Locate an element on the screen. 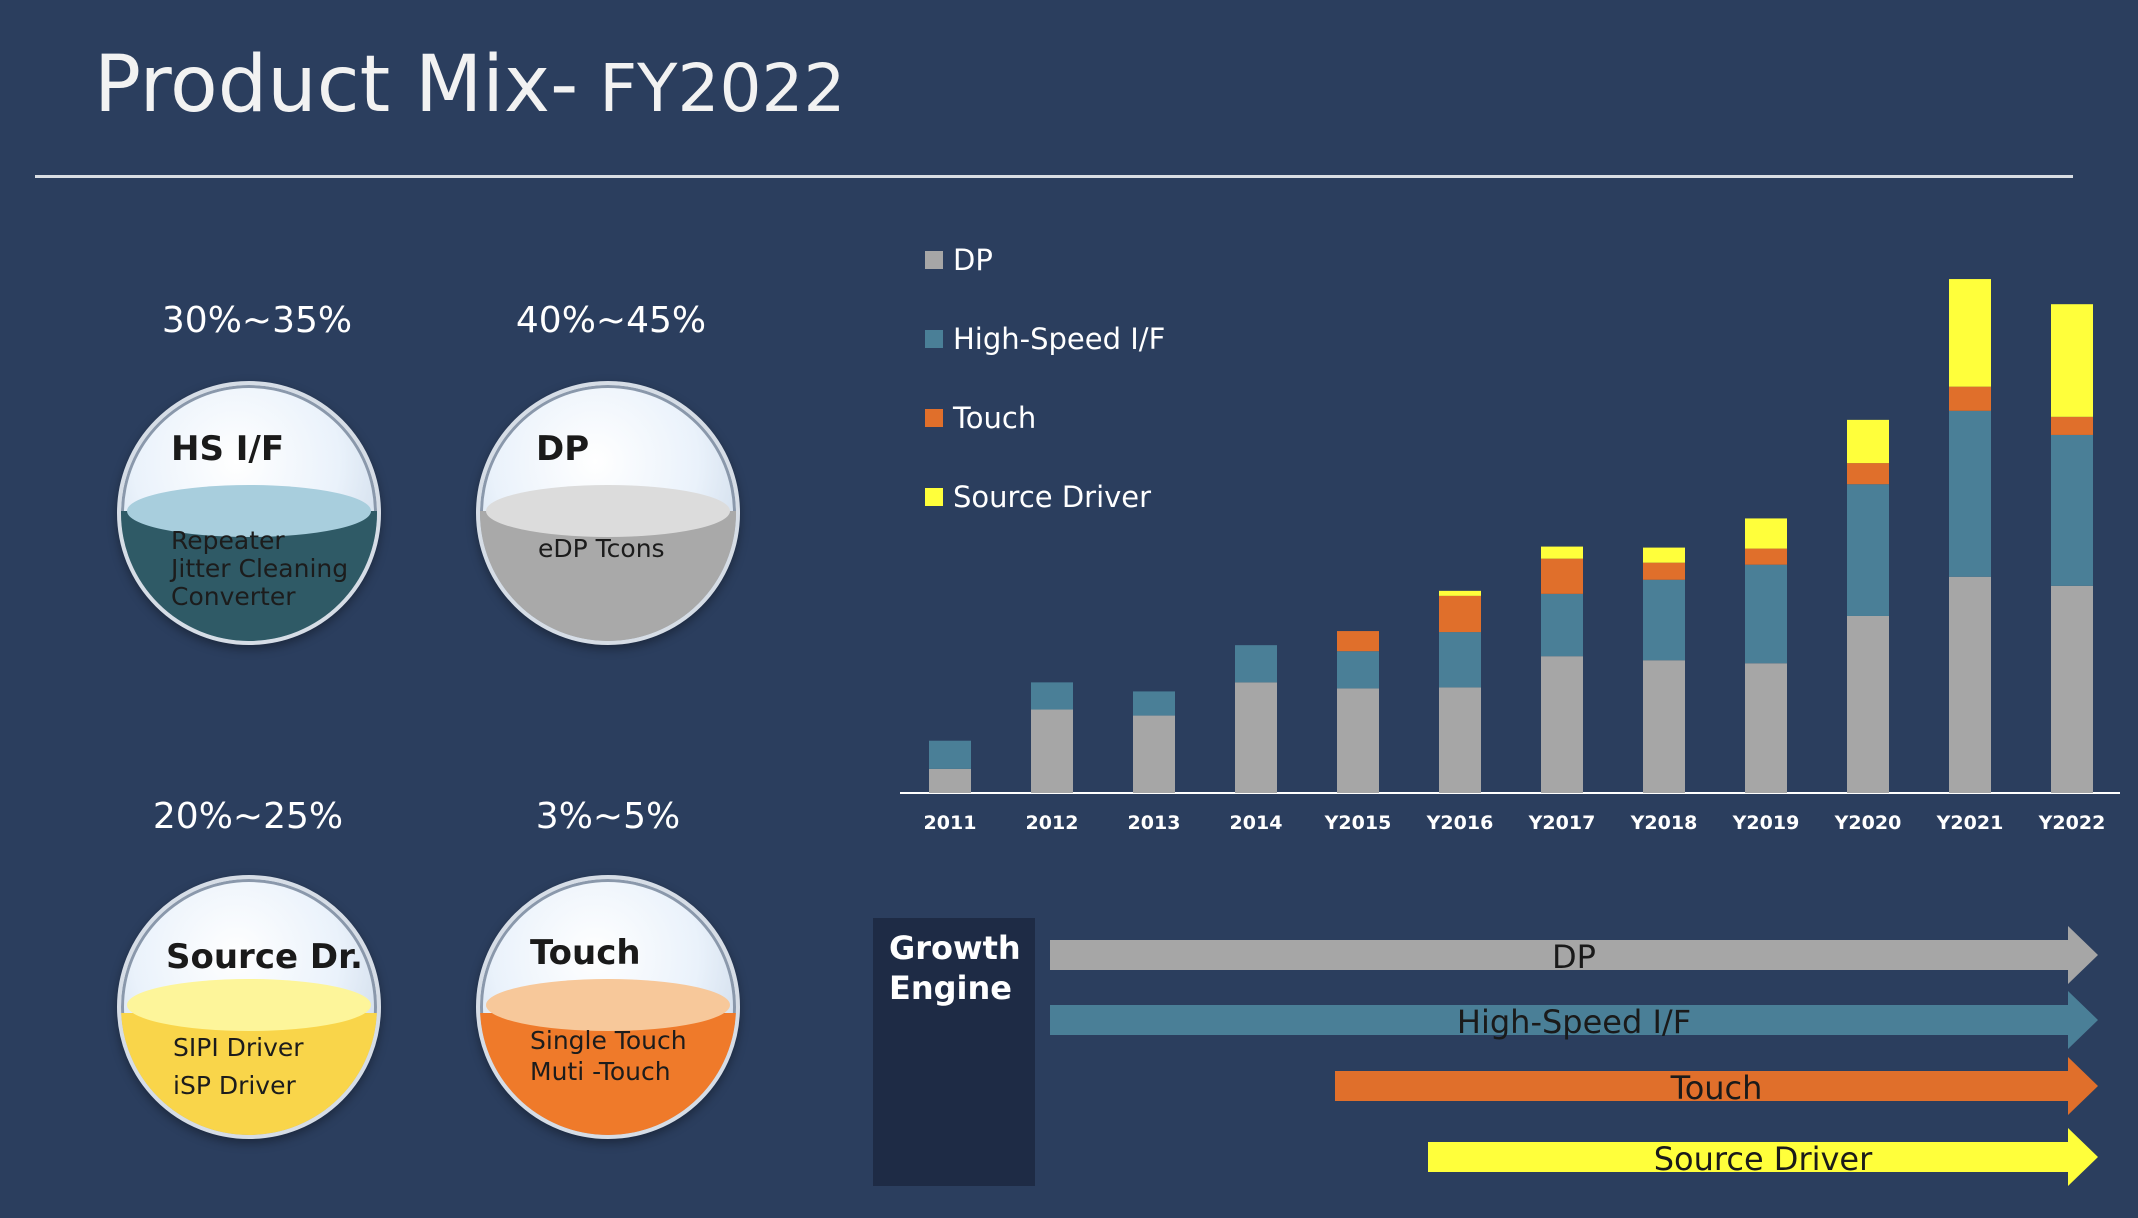 The image size is (2138, 1218). x-tick-label: 2013 is located at coordinates (1154, 823).